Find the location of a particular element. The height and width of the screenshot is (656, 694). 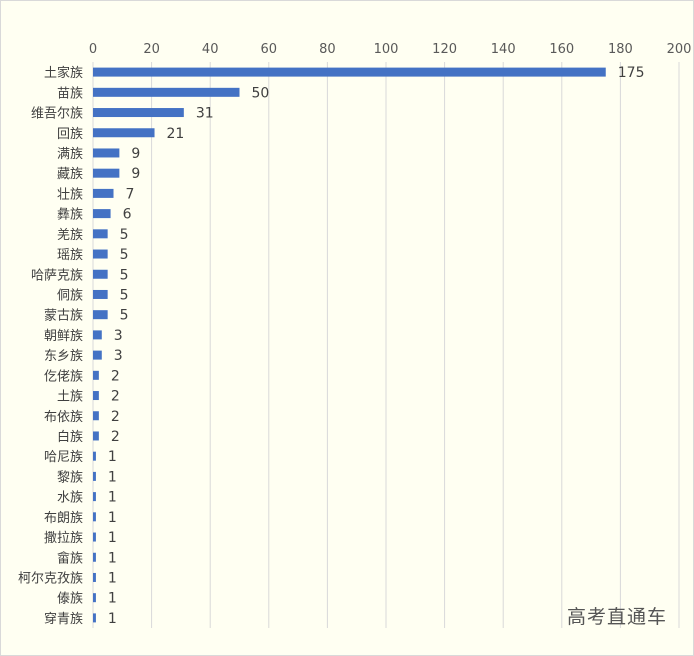

category-label: 黎族 is located at coordinates (70, 477).